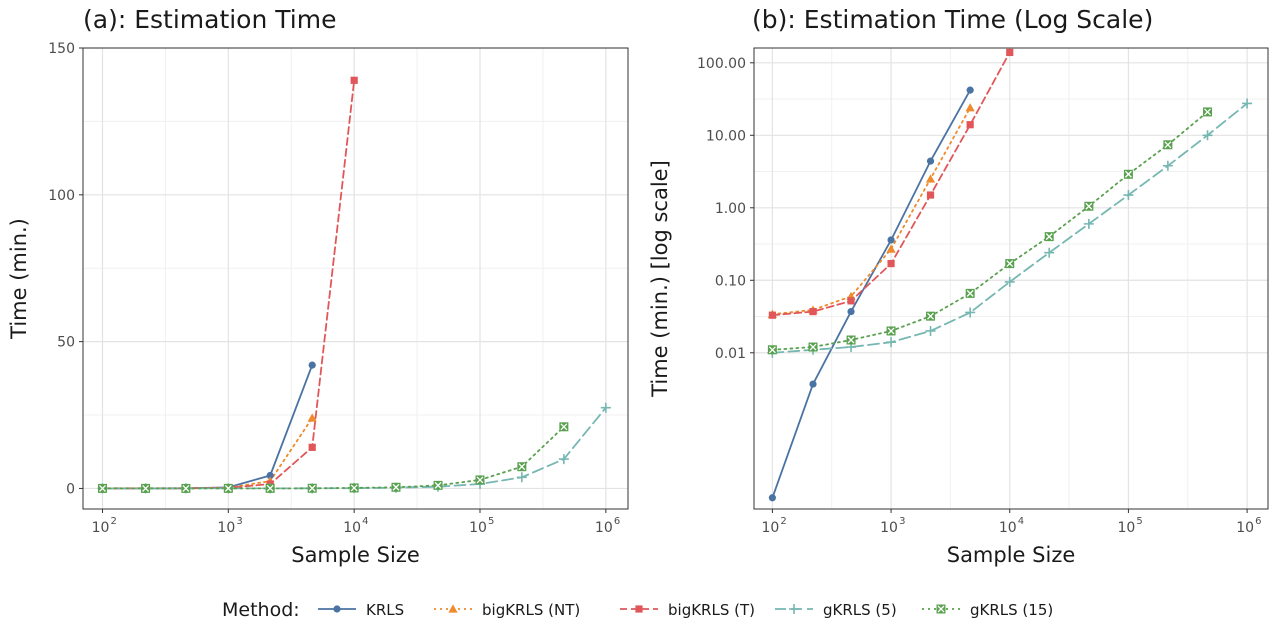 This screenshot has width=1280, height=637. What do you see at coordinates (660, 279) in the screenshot?
I see `y-axis-title: Time (min.) [log scale]` at bounding box center [660, 279].